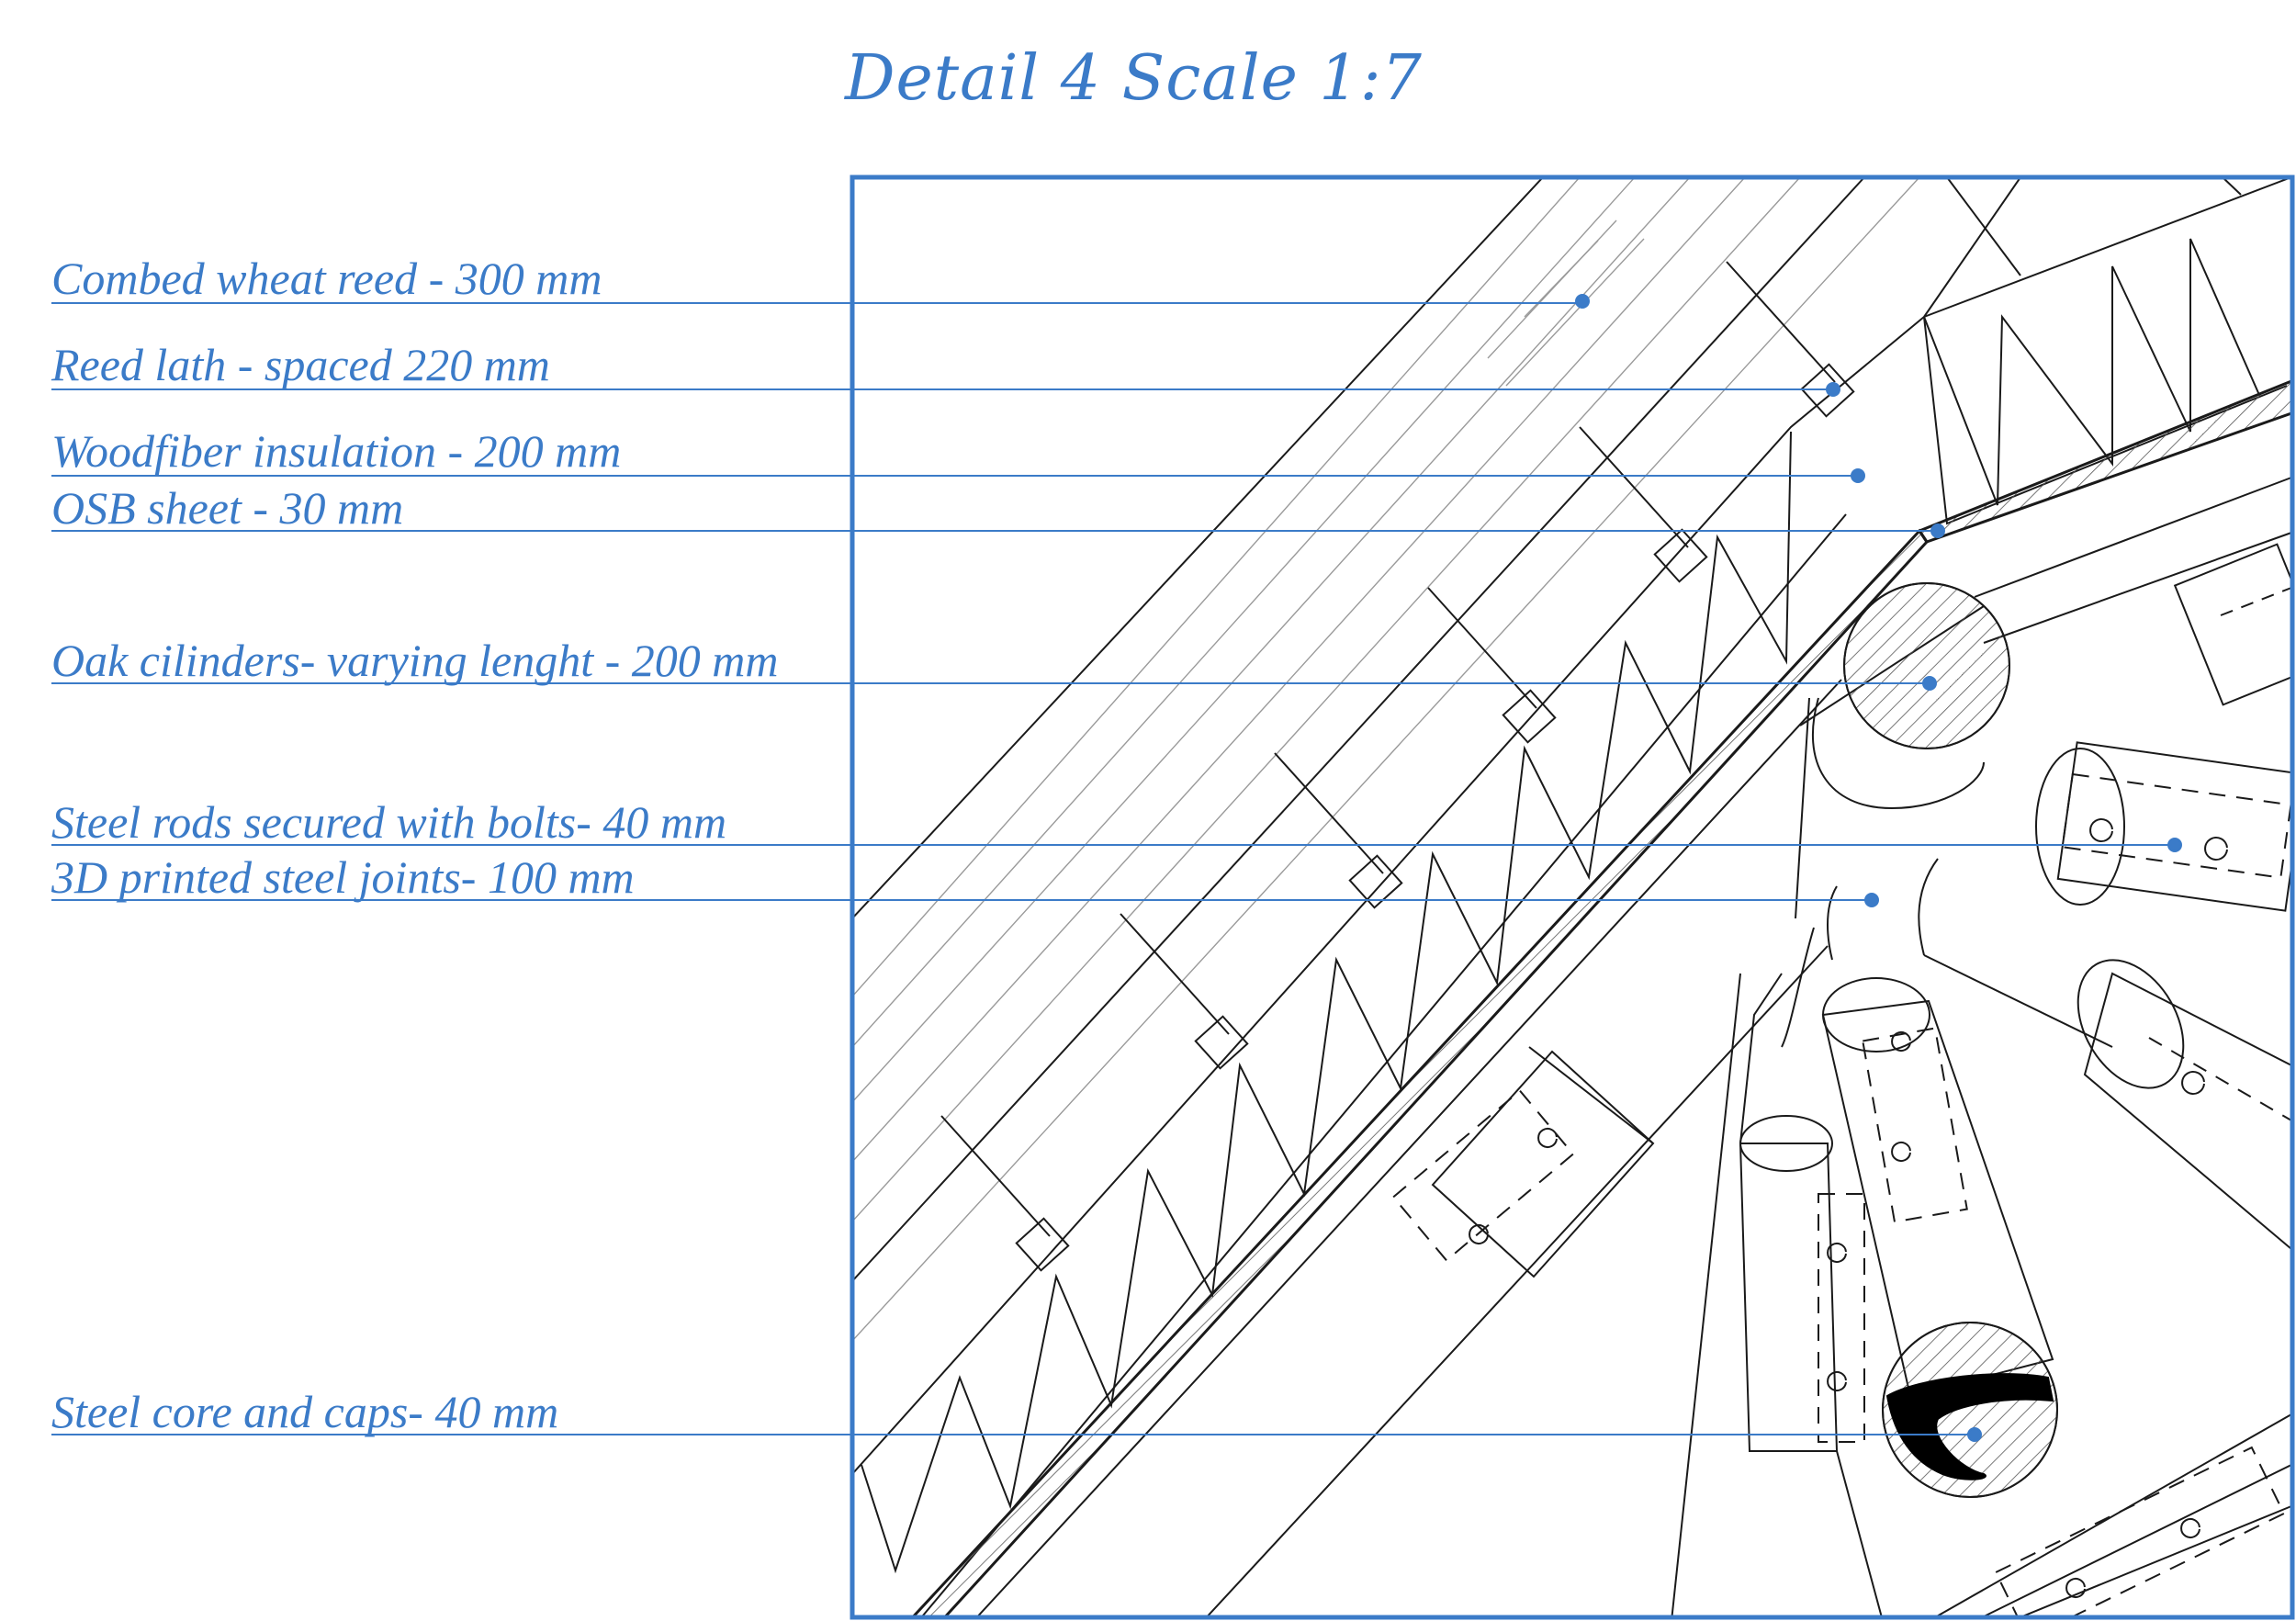  What do you see at coordinates (1974, 1434) in the screenshot?
I see `leader-dot-core` at bounding box center [1974, 1434].